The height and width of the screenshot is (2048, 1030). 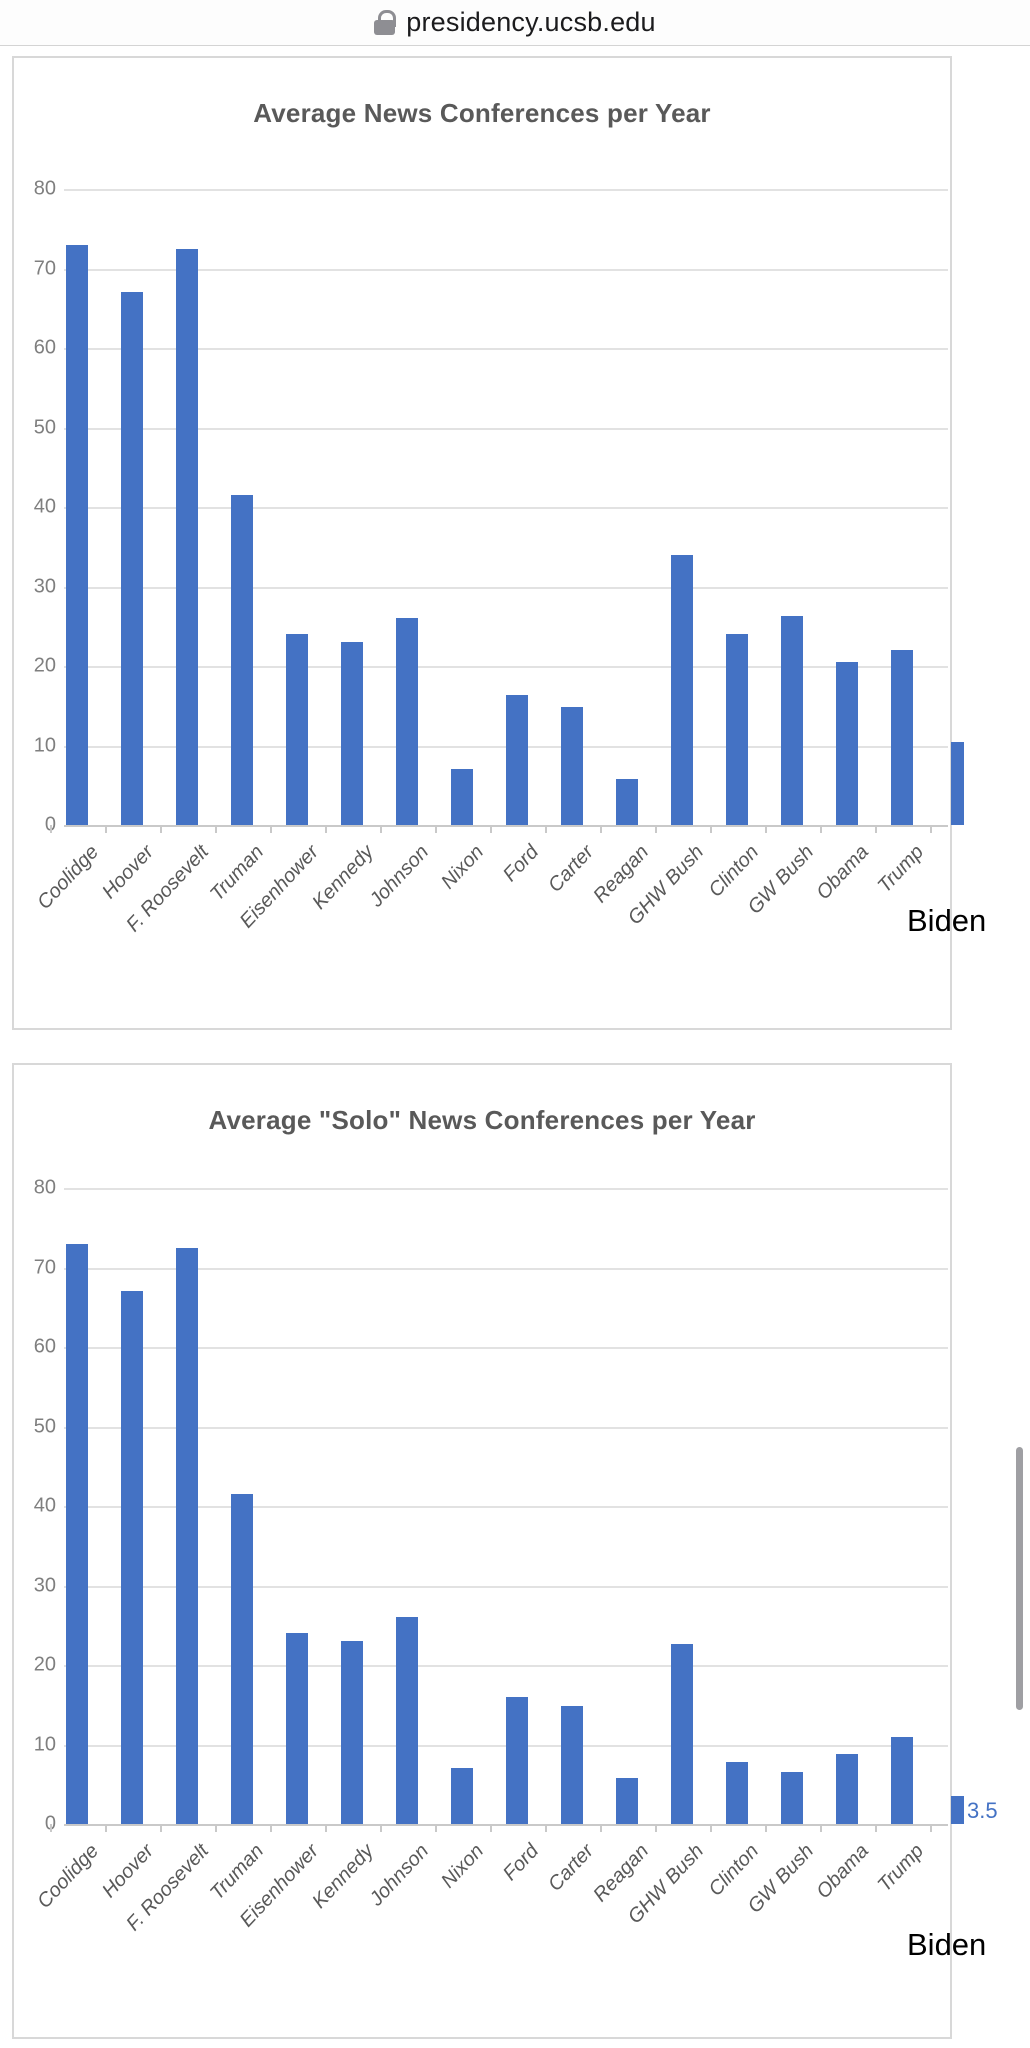 What do you see at coordinates (132, 1557) in the screenshot?
I see `bar-hoover` at bounding box center [132, 1557].